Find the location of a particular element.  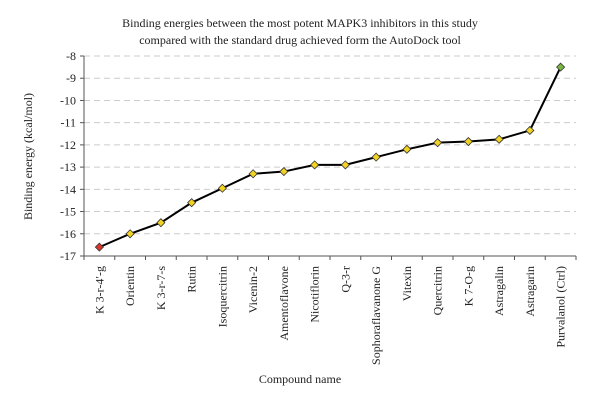

x-tick-label-12: K 7-O-g is located at coordinates (468, 286).